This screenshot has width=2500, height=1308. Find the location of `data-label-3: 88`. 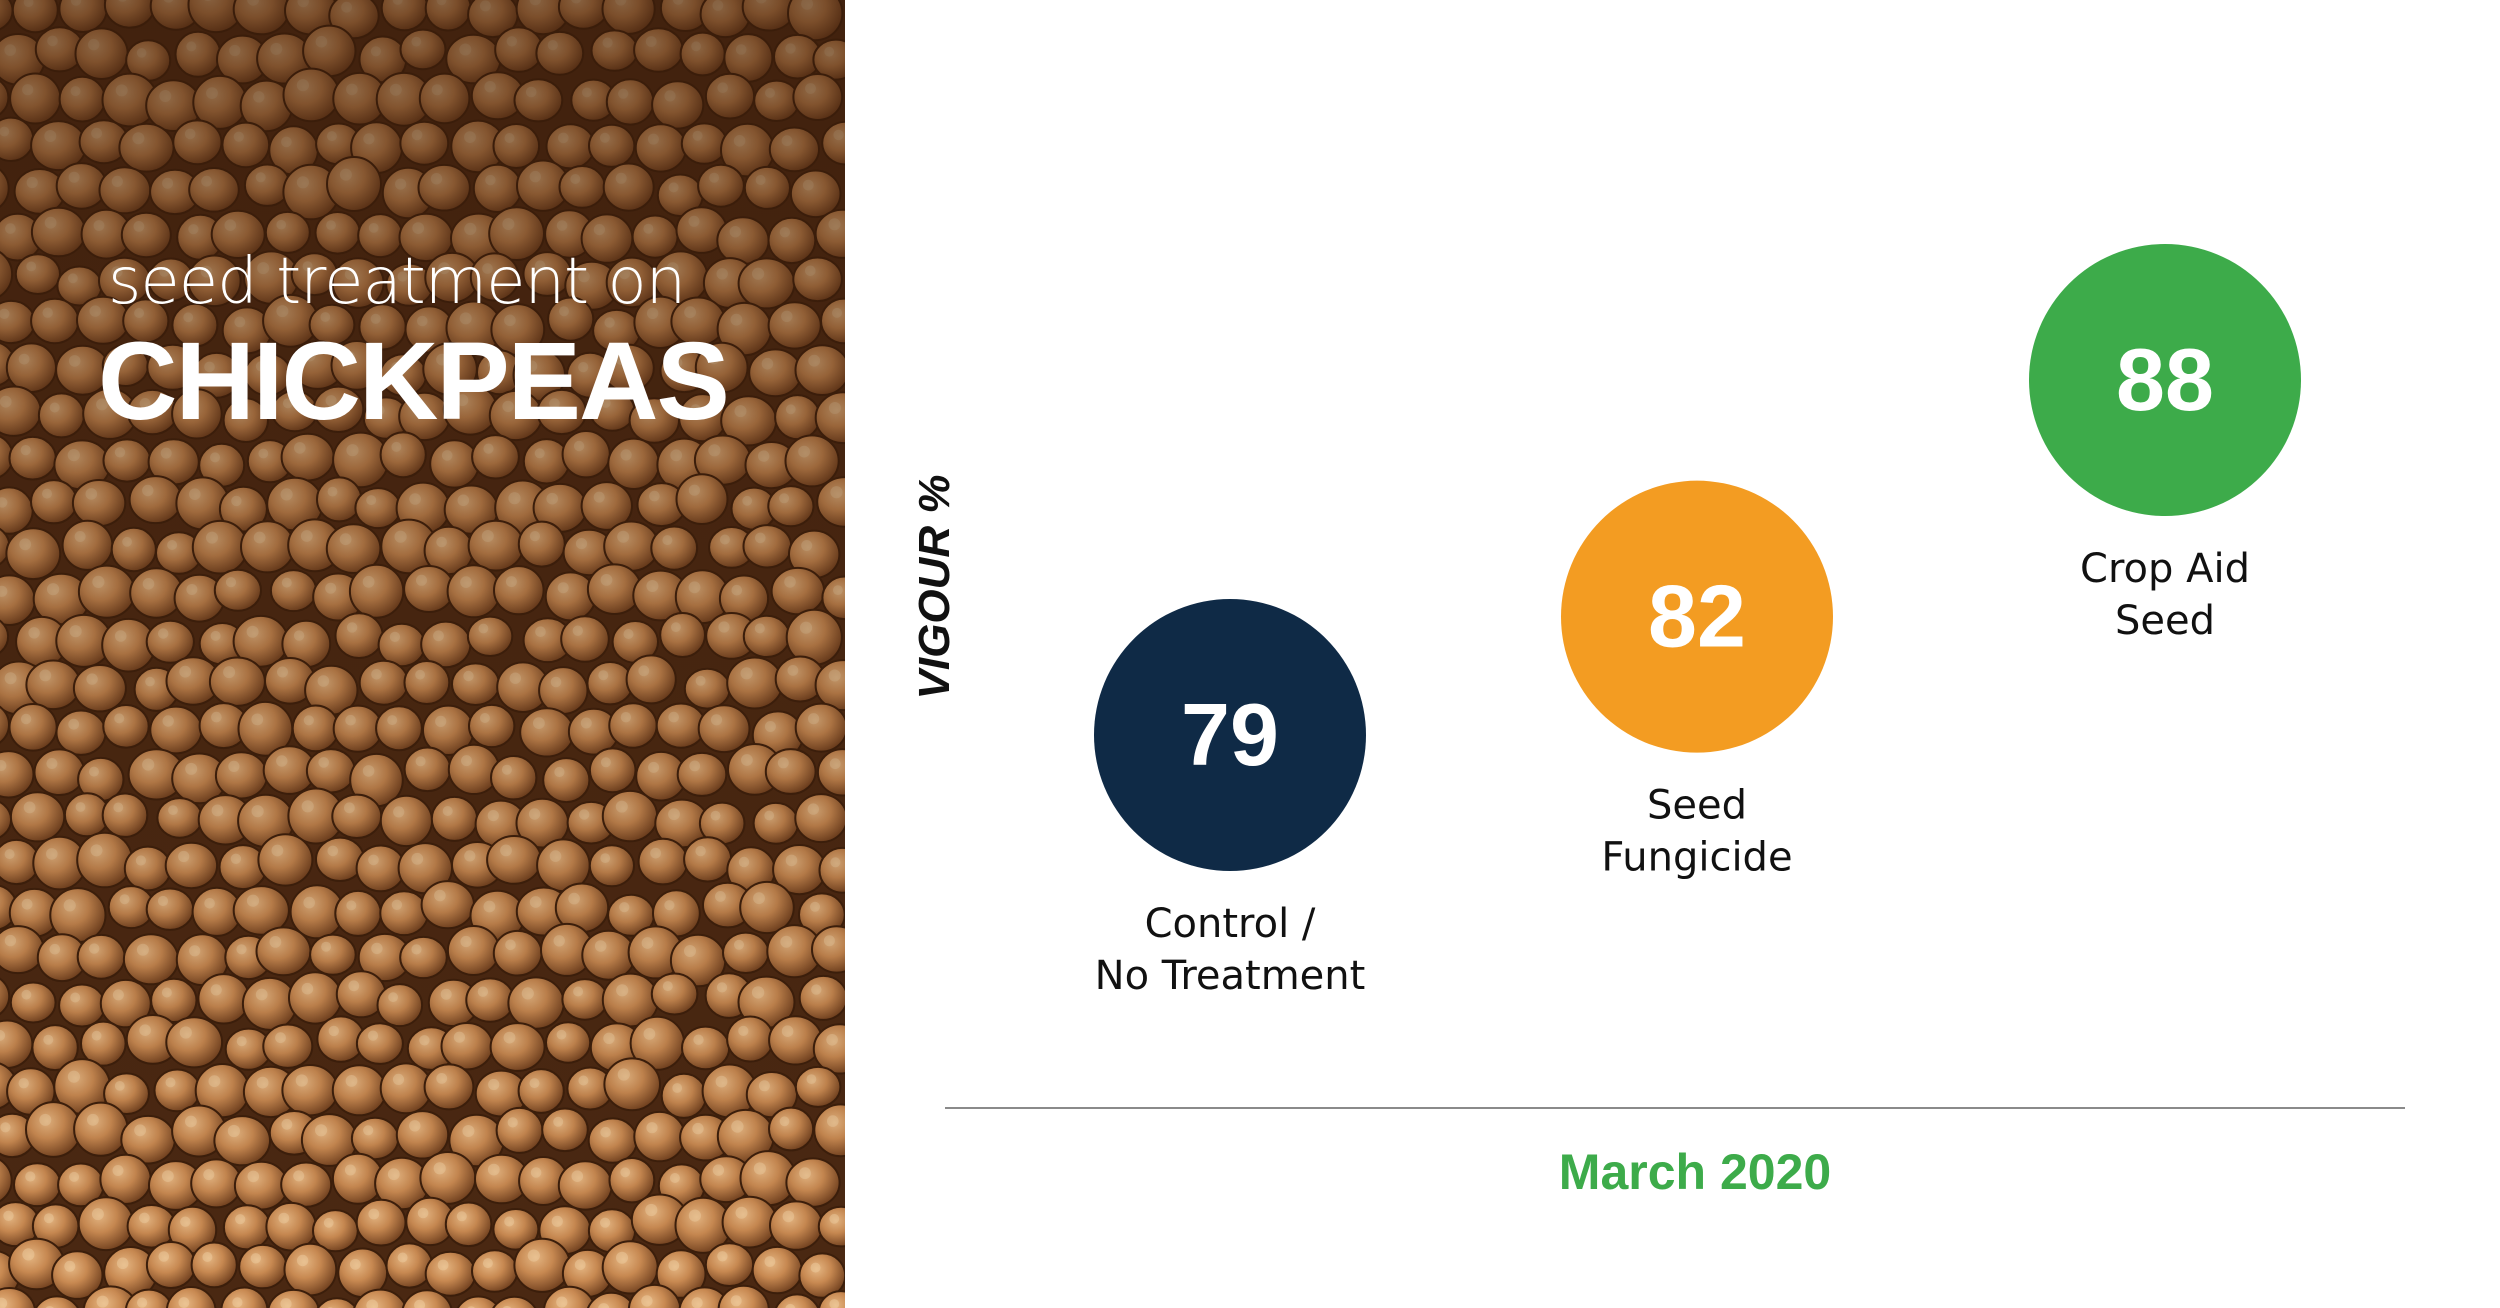

data-label-3: 88 is located at coordinates (2165, 379).